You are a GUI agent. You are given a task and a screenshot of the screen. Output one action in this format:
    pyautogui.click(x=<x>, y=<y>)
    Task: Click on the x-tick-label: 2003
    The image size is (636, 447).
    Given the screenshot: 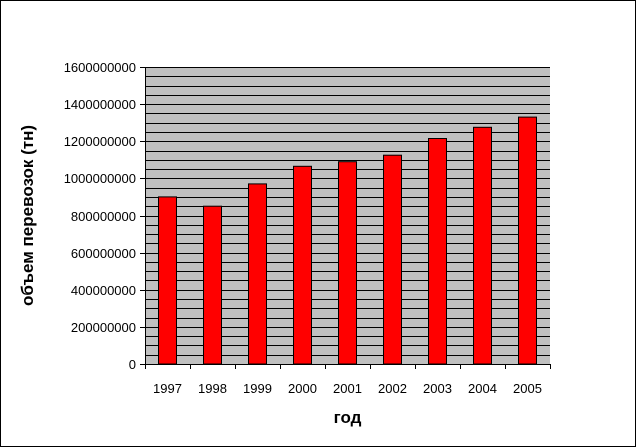 What is the action you would take?
    pyautogui.click(x=437, y=388)
    